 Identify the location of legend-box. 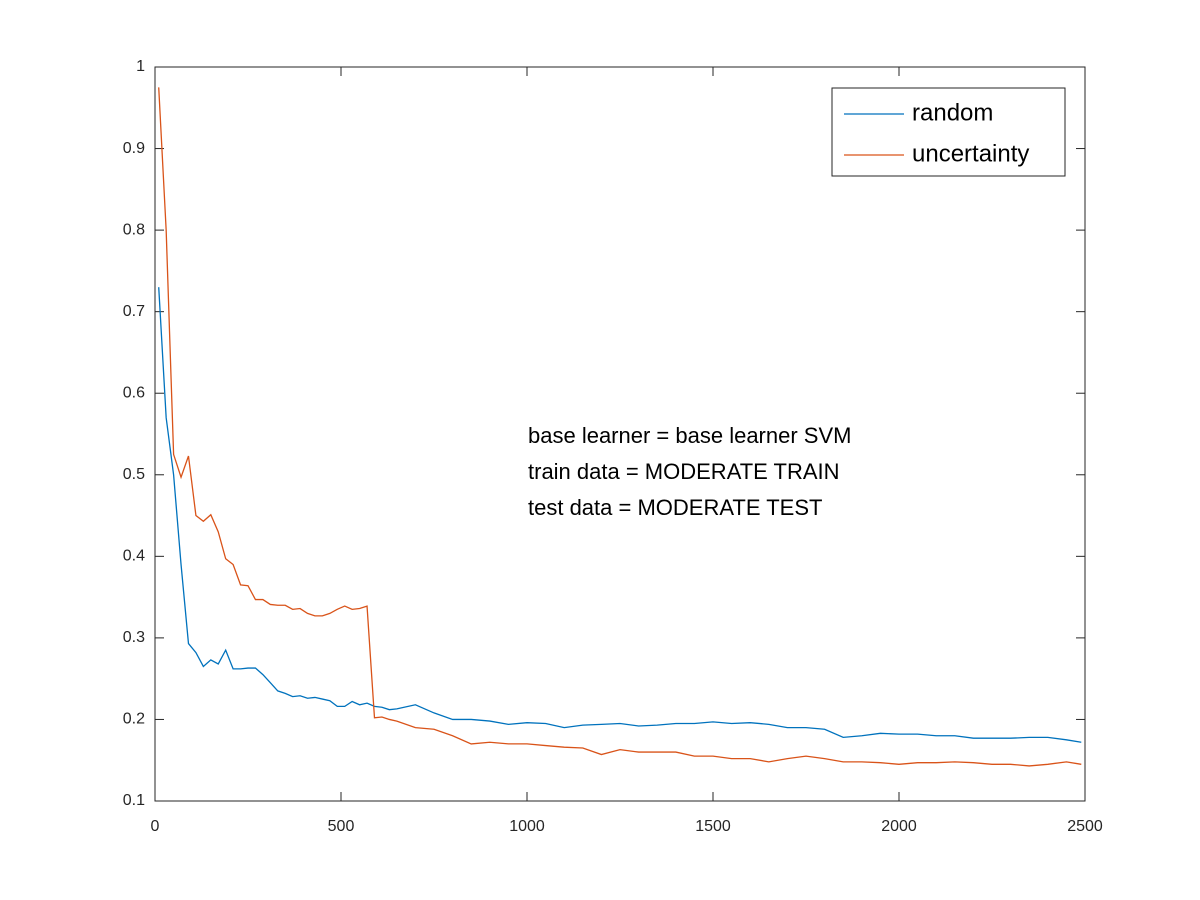
(948, 132).